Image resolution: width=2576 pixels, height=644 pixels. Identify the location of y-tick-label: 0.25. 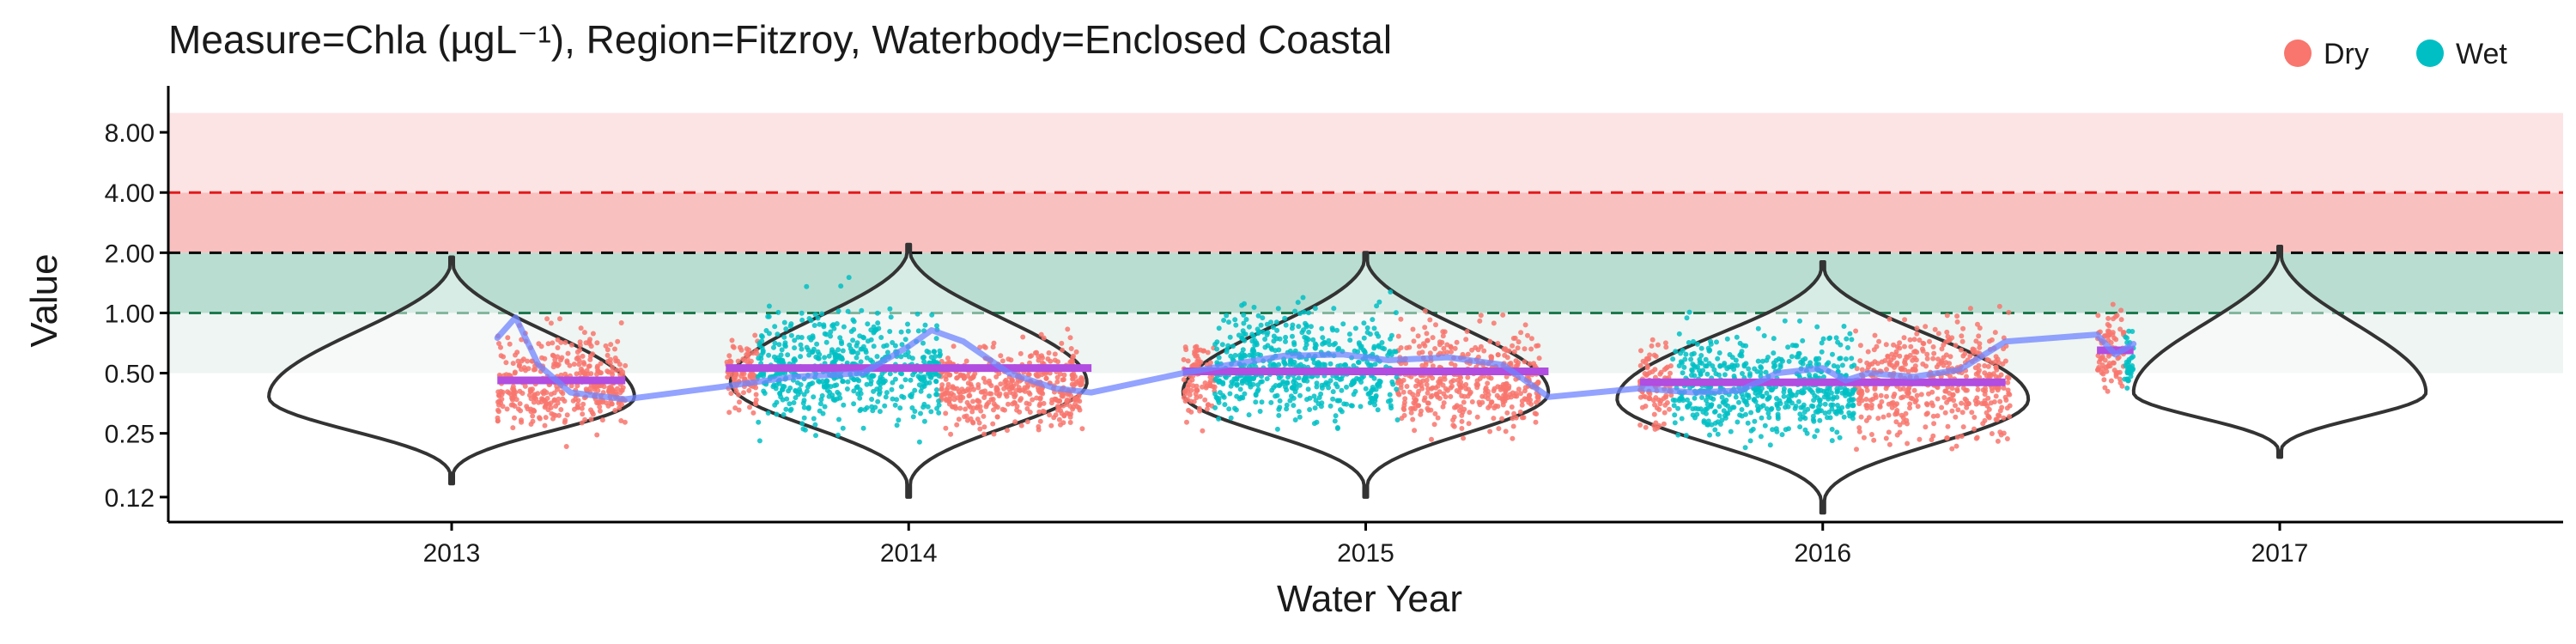
(130, 435).